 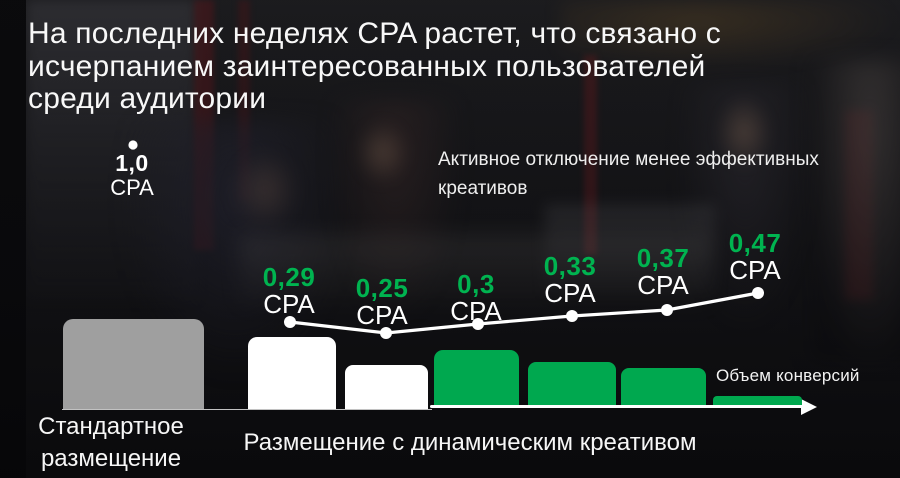 I want to click on bar-dynamic-0,3, so click(x=476, y=377).